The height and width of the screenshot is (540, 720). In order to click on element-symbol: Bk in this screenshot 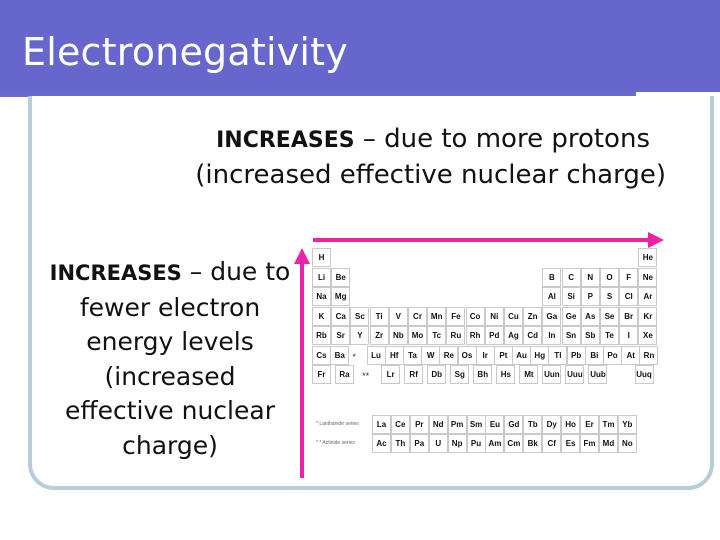, I will do `click(532, 443)`.